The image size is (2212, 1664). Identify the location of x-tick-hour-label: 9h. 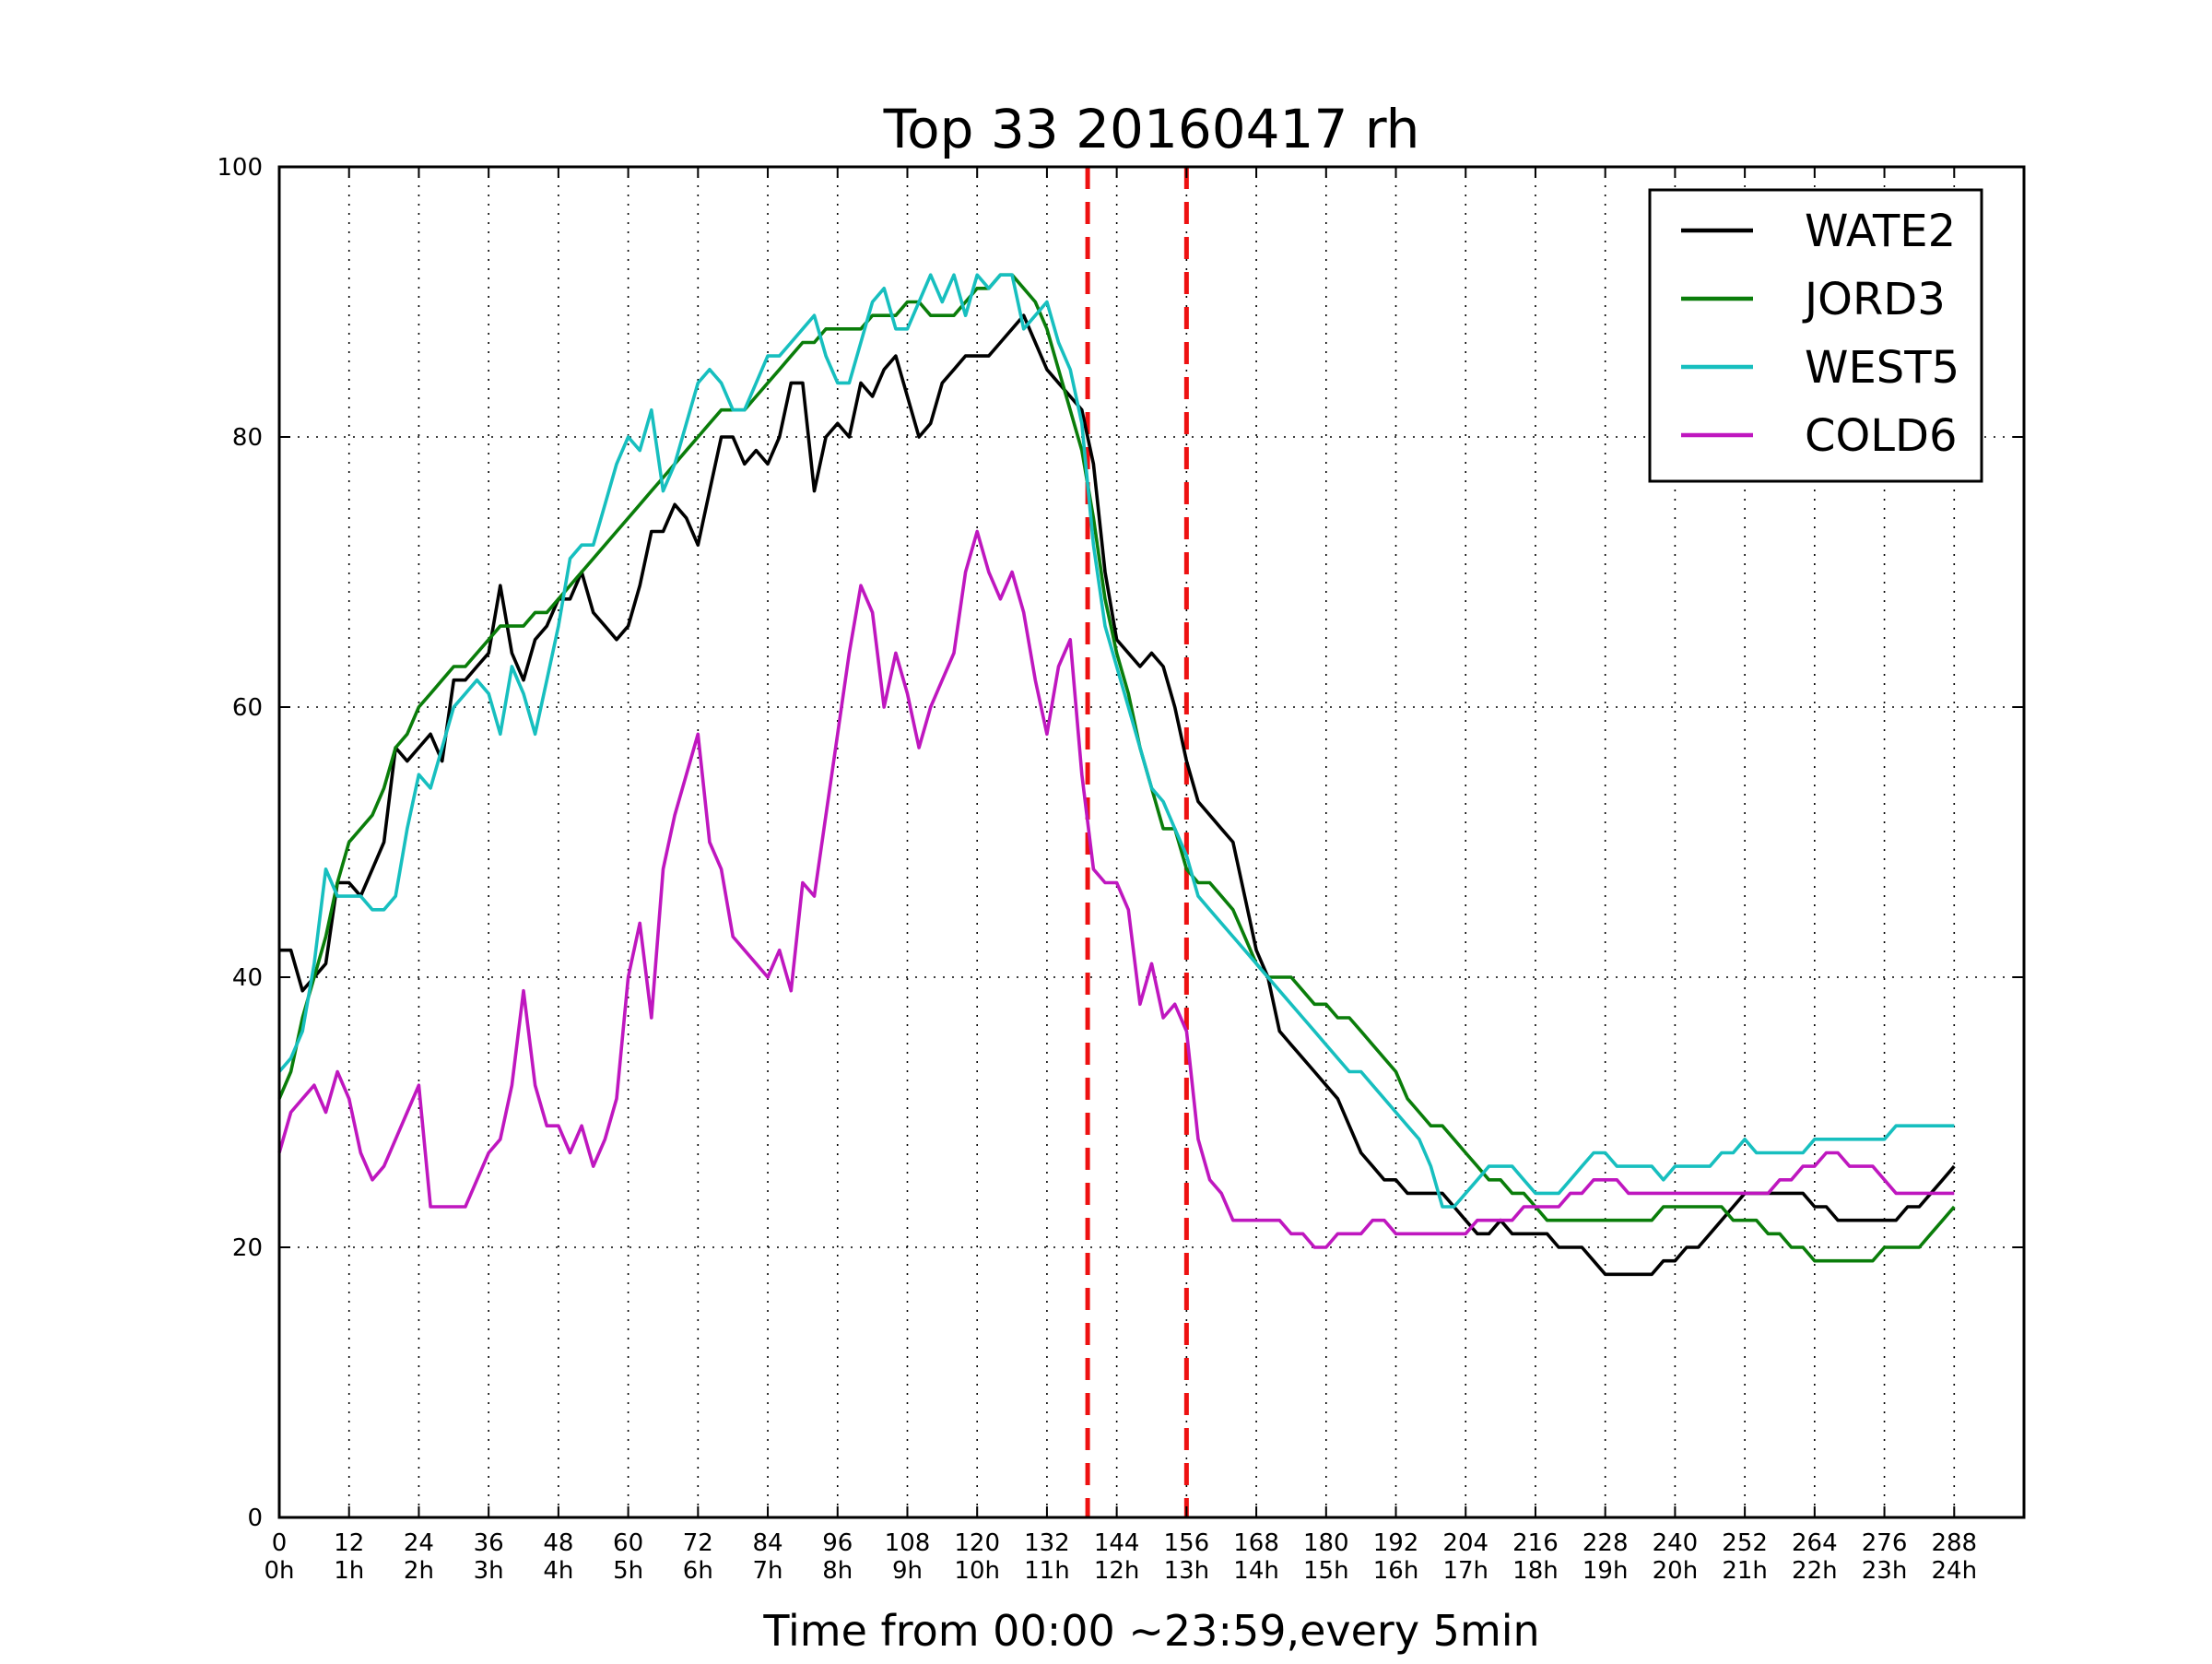
(907, 1571).